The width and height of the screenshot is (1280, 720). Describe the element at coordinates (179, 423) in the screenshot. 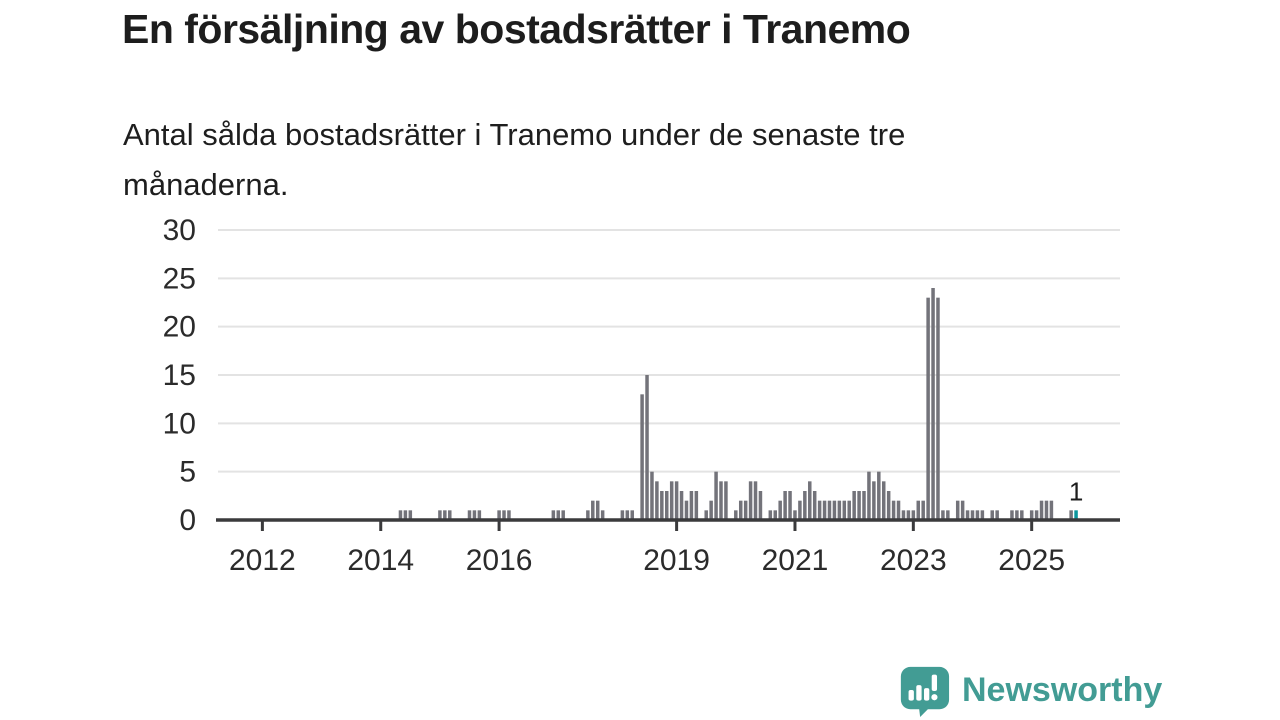

I see `y-tick-label: 10` at that location.